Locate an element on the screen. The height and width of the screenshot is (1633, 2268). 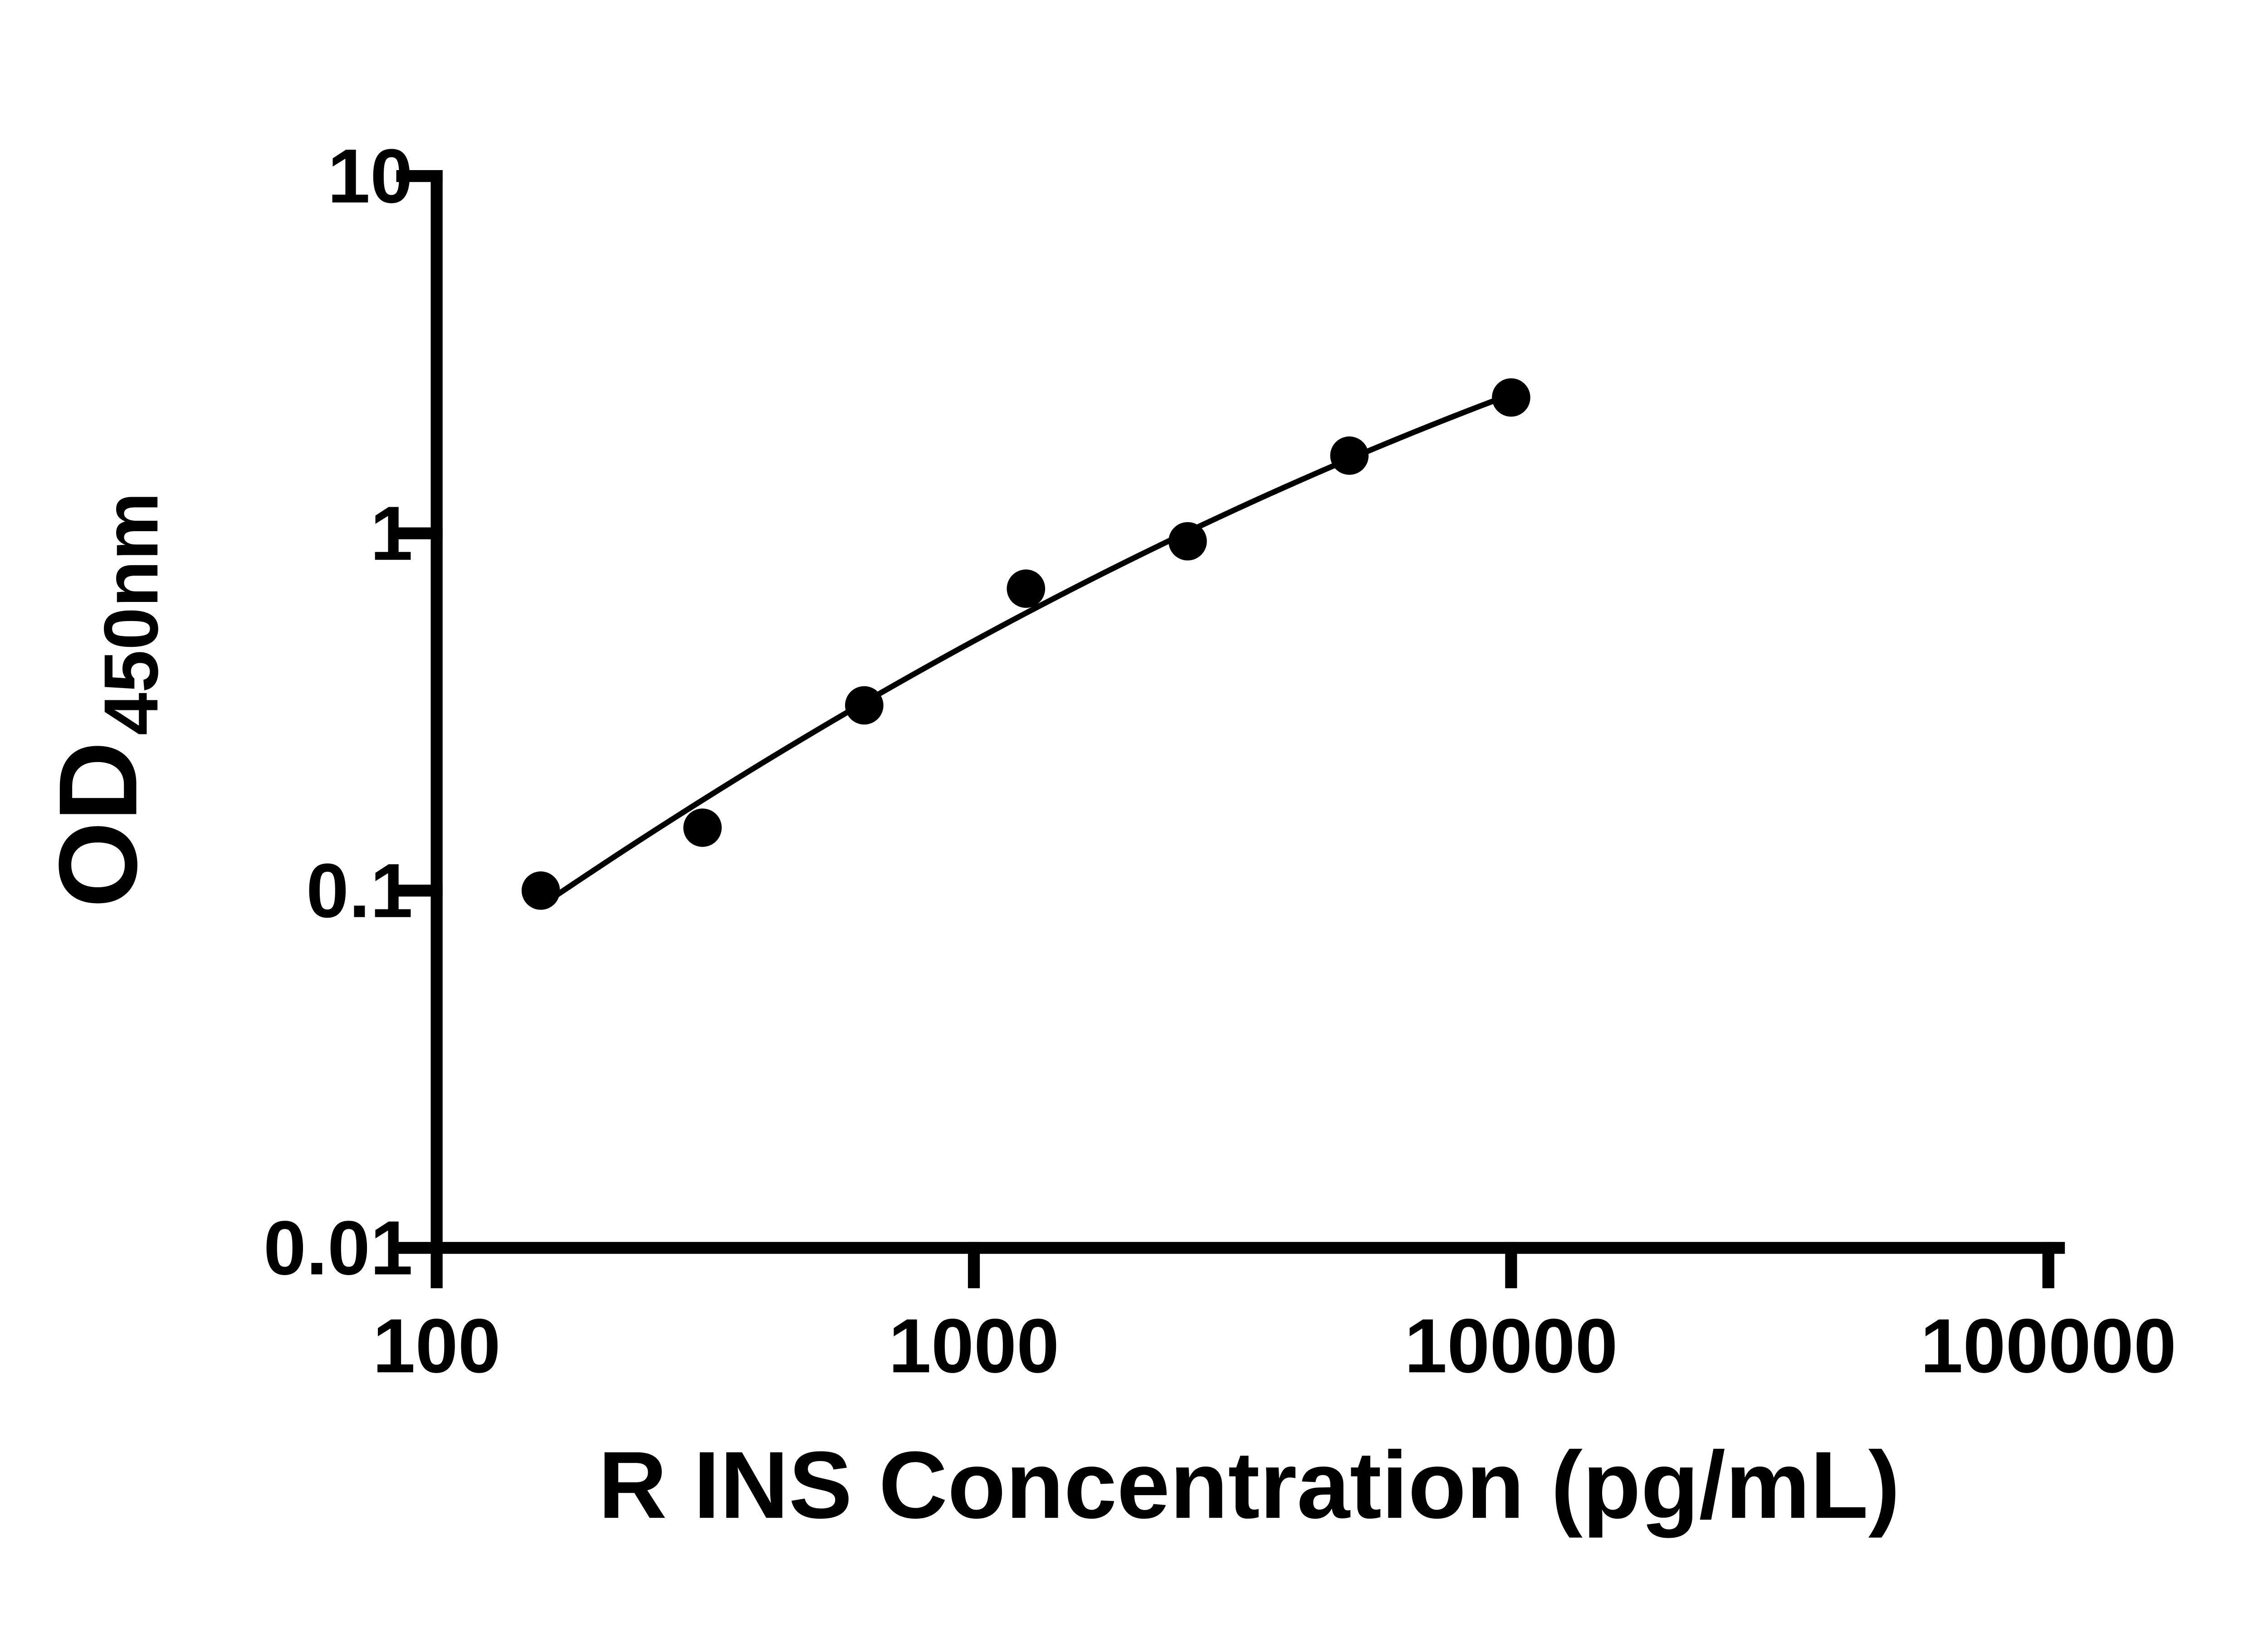
x-tick-label: 10000 is located at coordinates (1511, 1346).